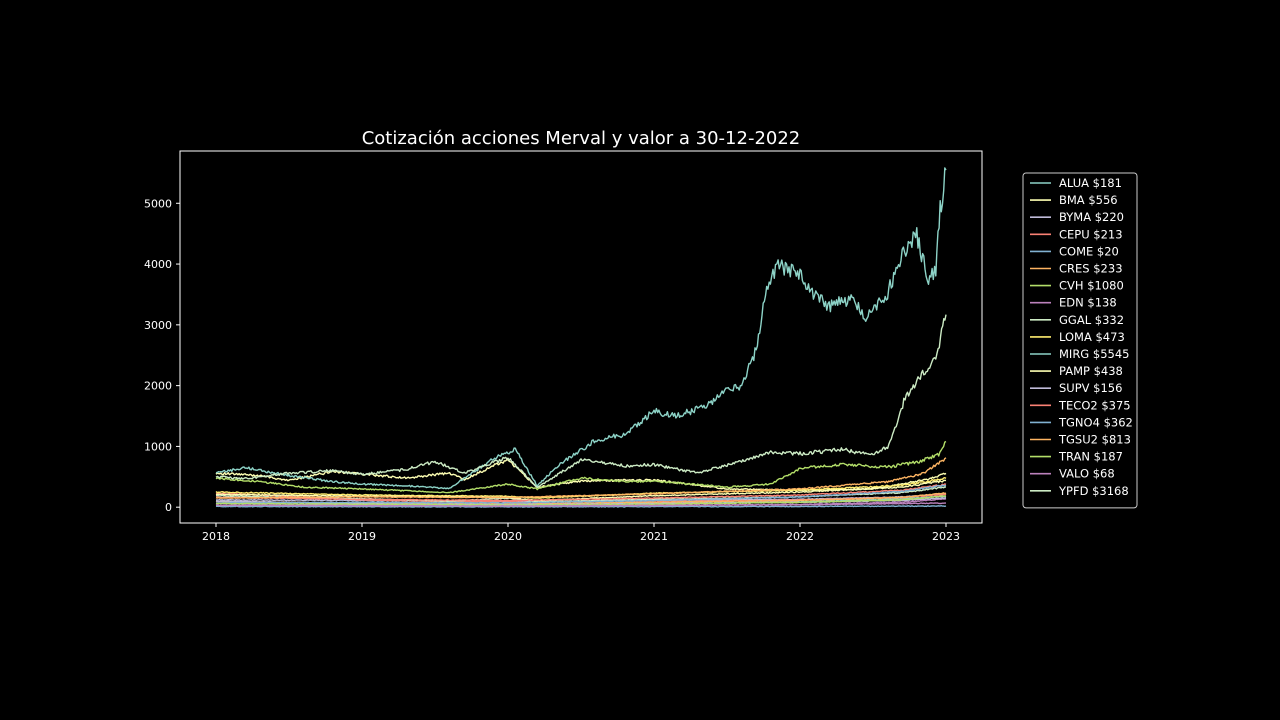 This screenshot has width=1280, height=720. Describe the element at coordinates (946, 536) in the screenshot. I see `x-tick-label: 2023` at that location.